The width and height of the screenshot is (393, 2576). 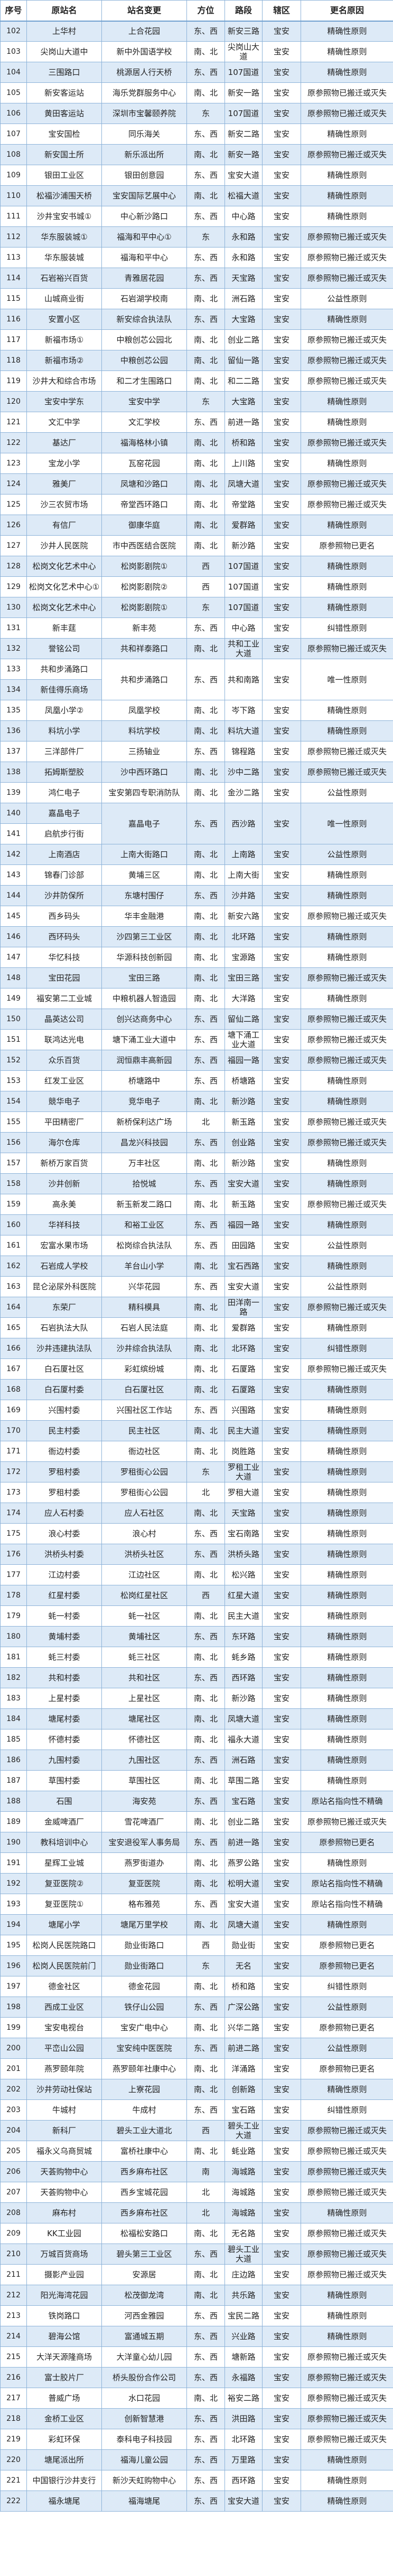 What do you see at coordinates (64, 216) in the screenshot?
I see `cell-original-name: 沙井宝安书城①` at bounding box center [64, 216].